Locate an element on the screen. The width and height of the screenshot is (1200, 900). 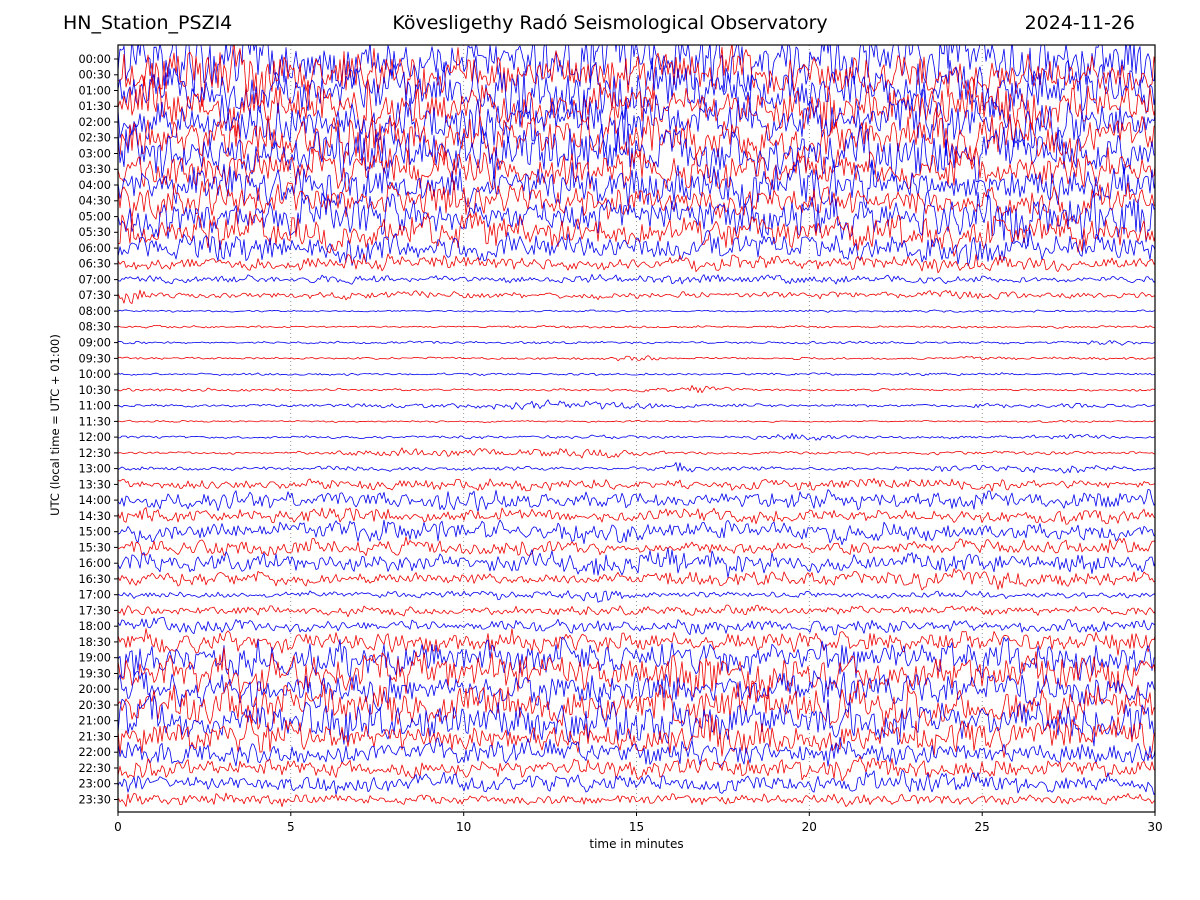
y-tick-label-00:30: 00:30 is located at coordinates (94, 75).